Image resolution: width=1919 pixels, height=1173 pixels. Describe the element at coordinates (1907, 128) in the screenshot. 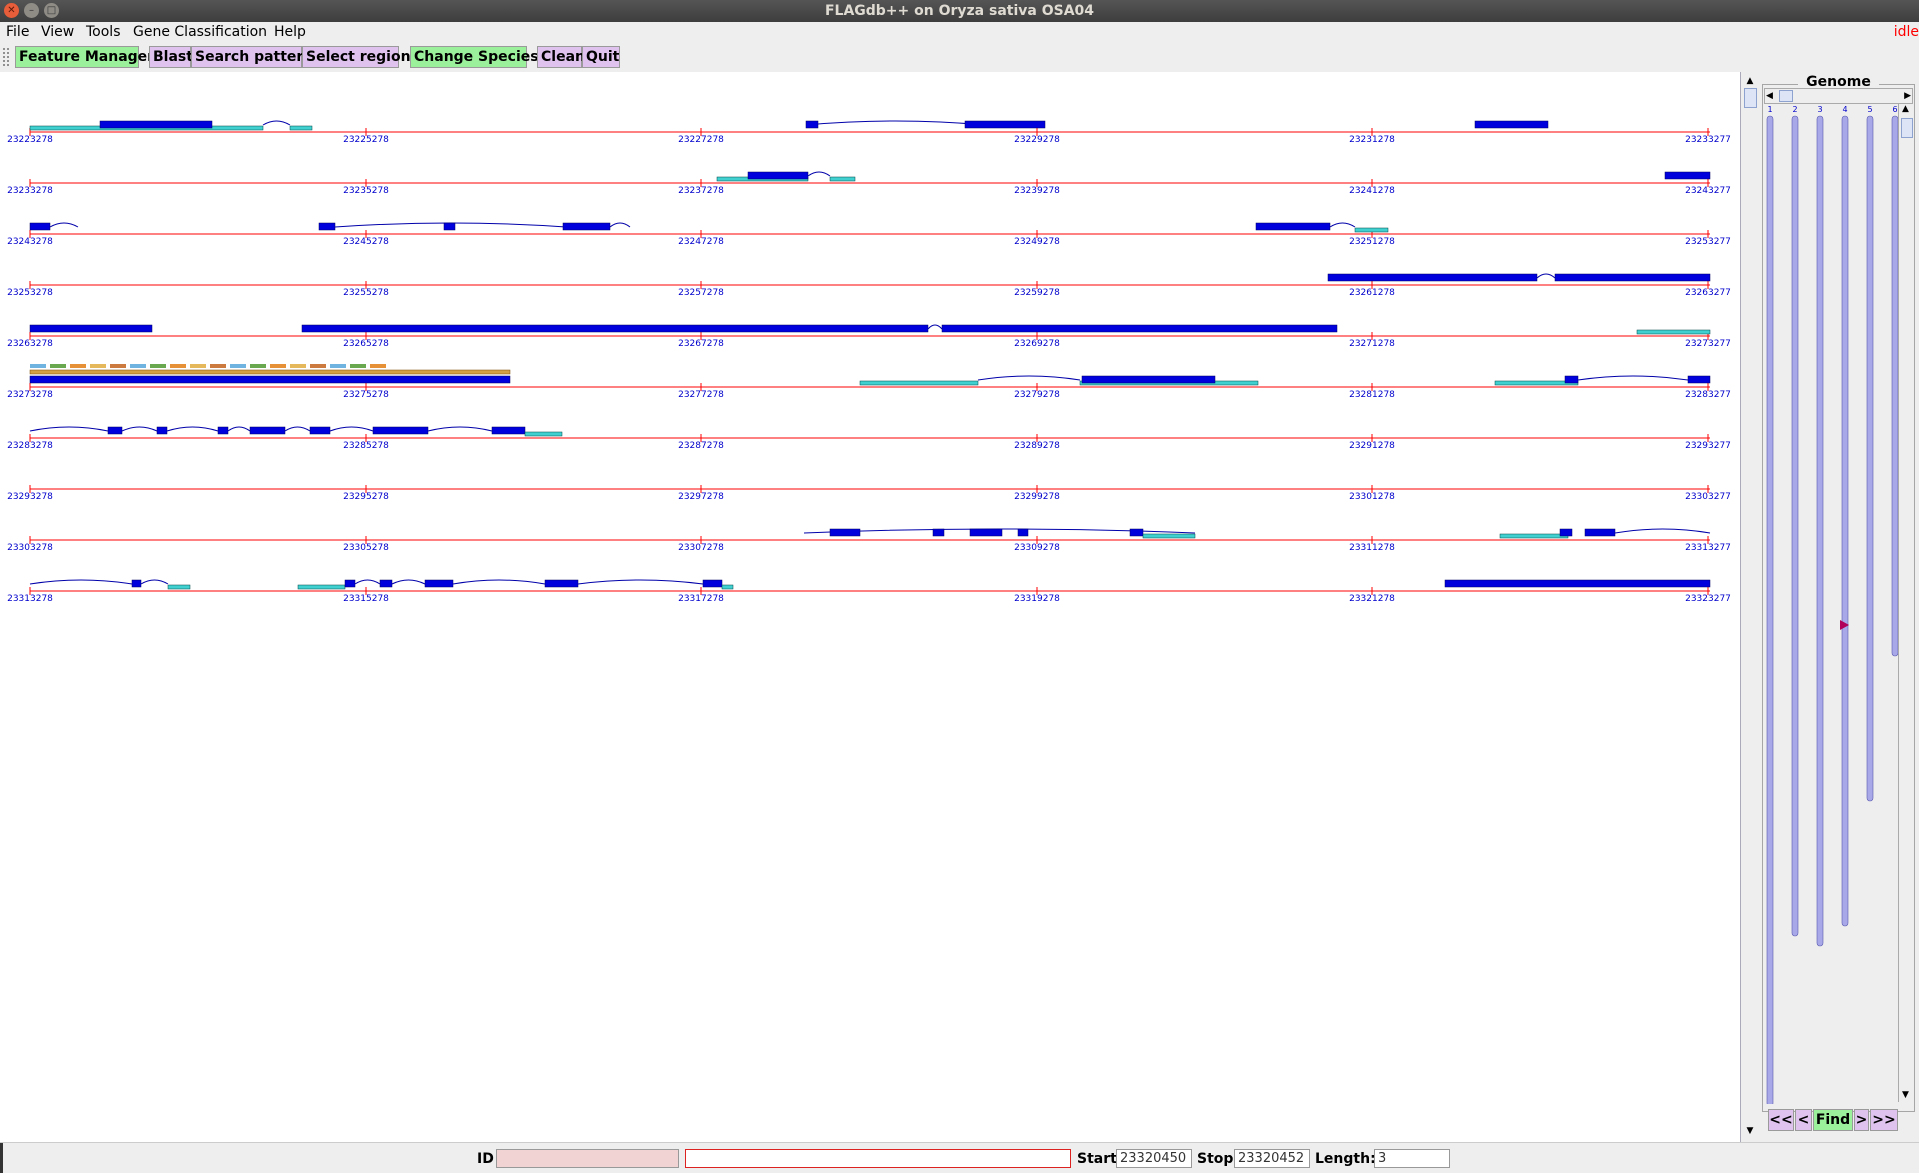

I see `genome-vscroll-thumb` at that location.